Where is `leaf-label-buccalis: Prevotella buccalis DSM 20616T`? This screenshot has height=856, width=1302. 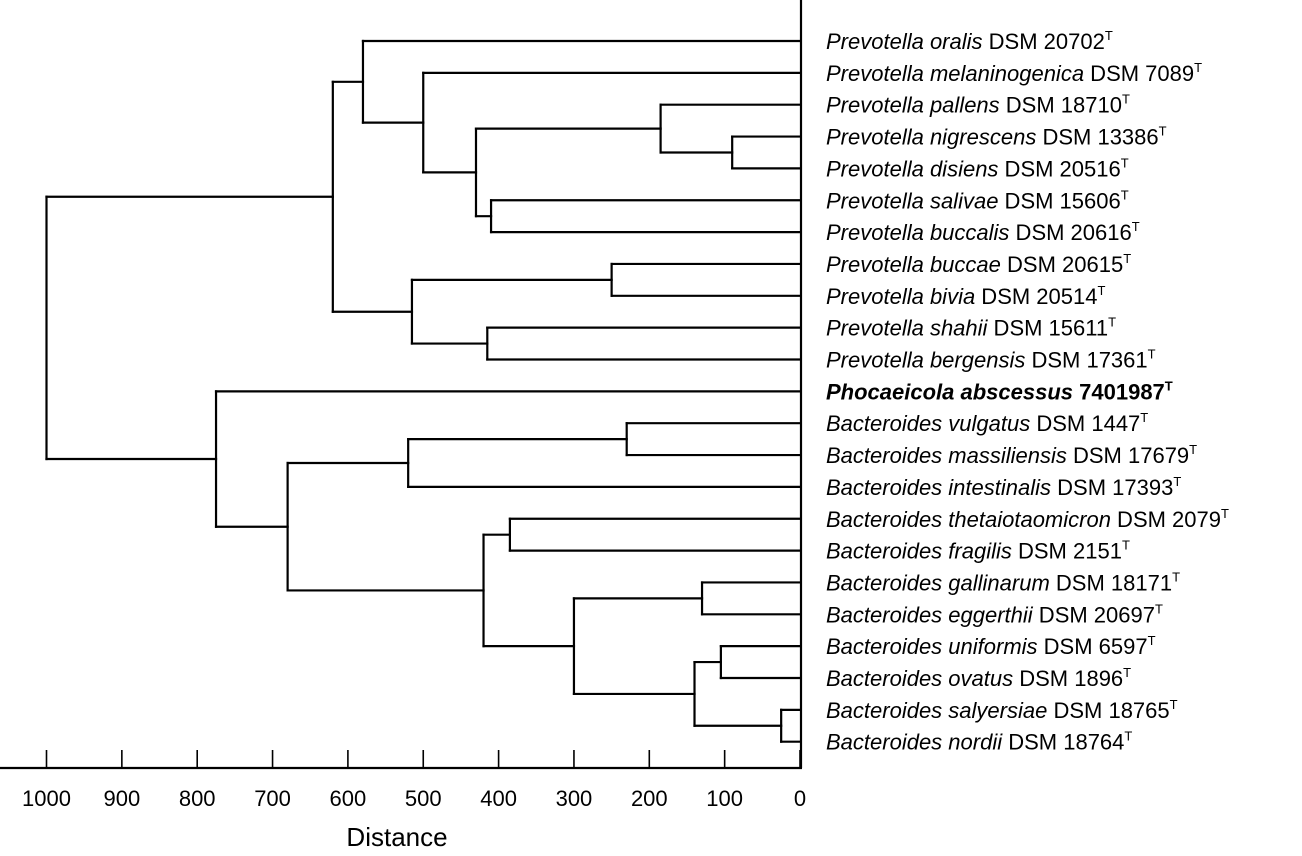 leaf-label-buccalis: Prevotella buccalis DSM 20616T is located at coordinates (983, 232).